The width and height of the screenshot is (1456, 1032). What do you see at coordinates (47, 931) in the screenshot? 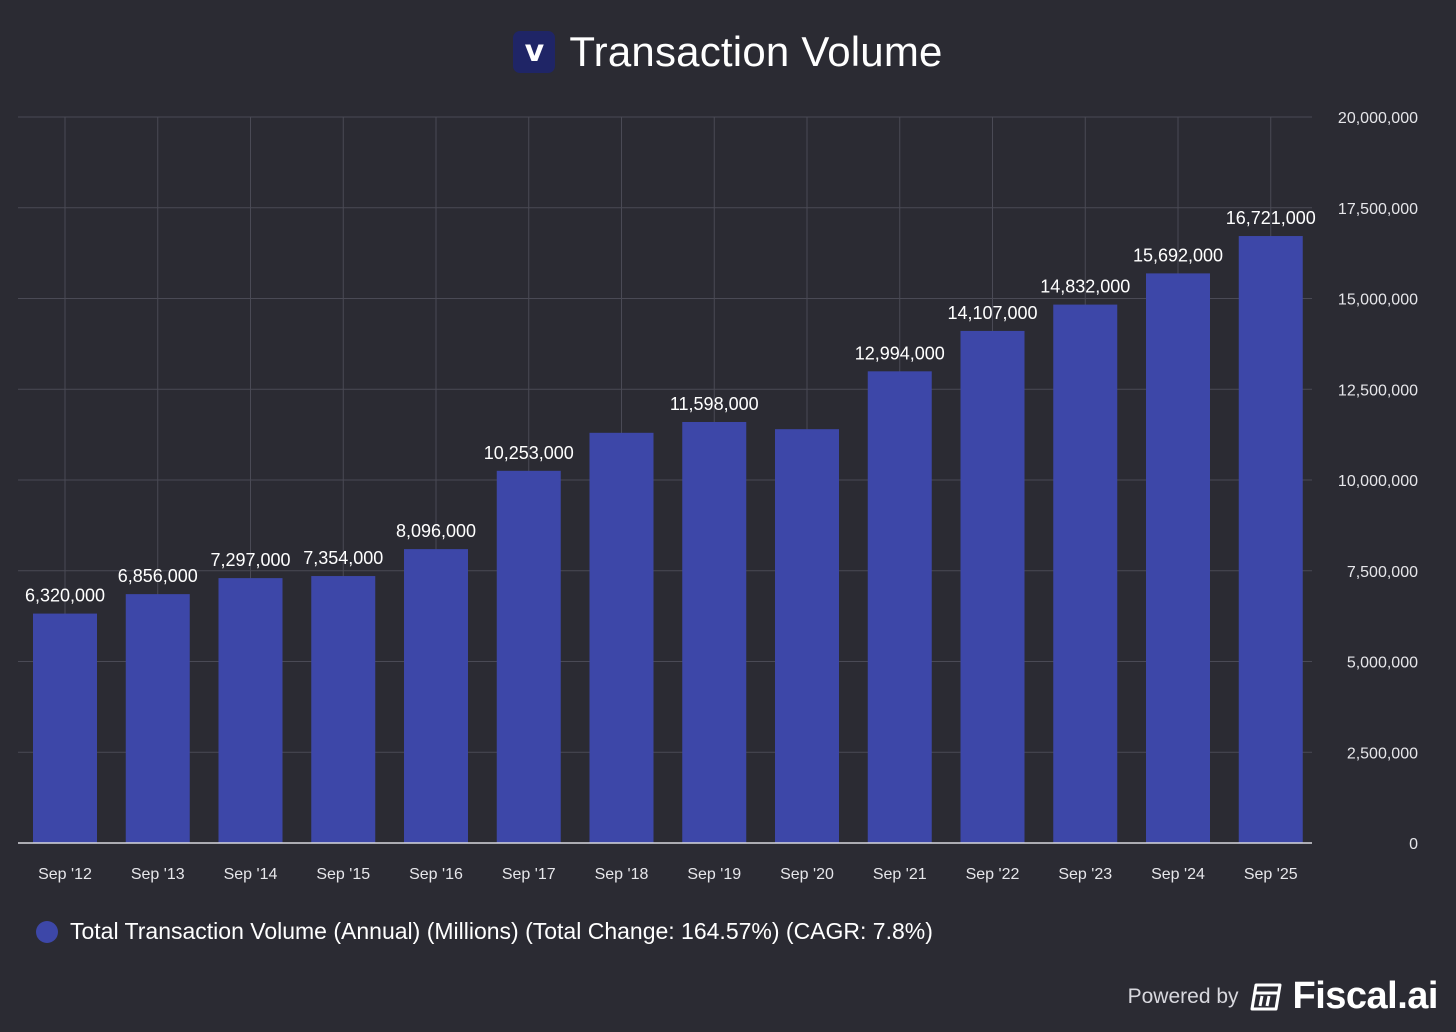
I see `legend-swatch` at bounding box center [47, 931].